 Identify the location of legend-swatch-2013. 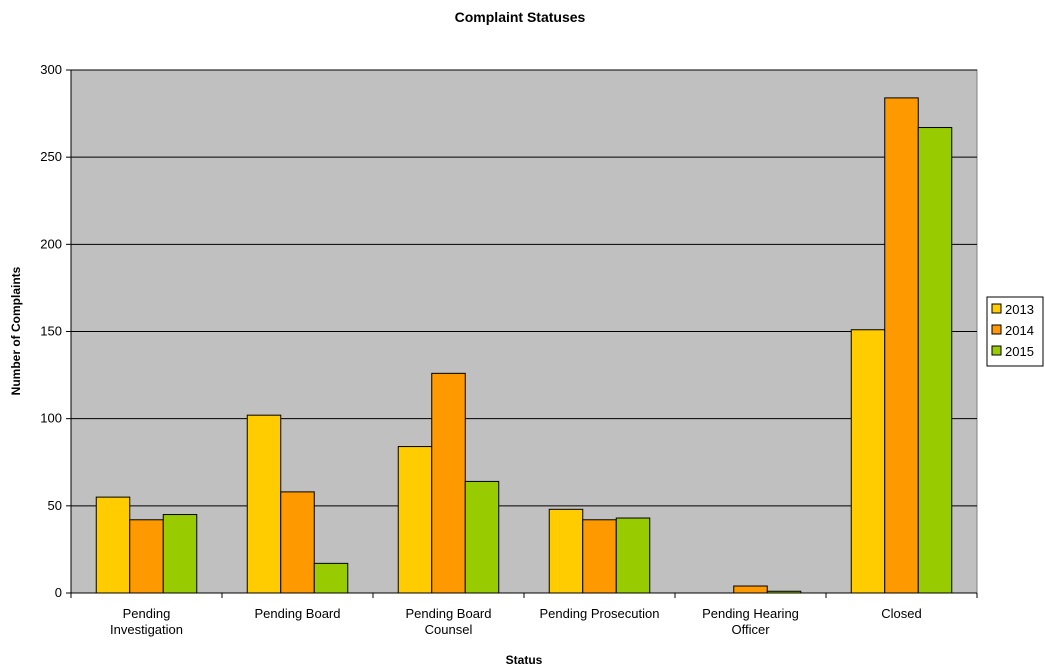
(996, 308).